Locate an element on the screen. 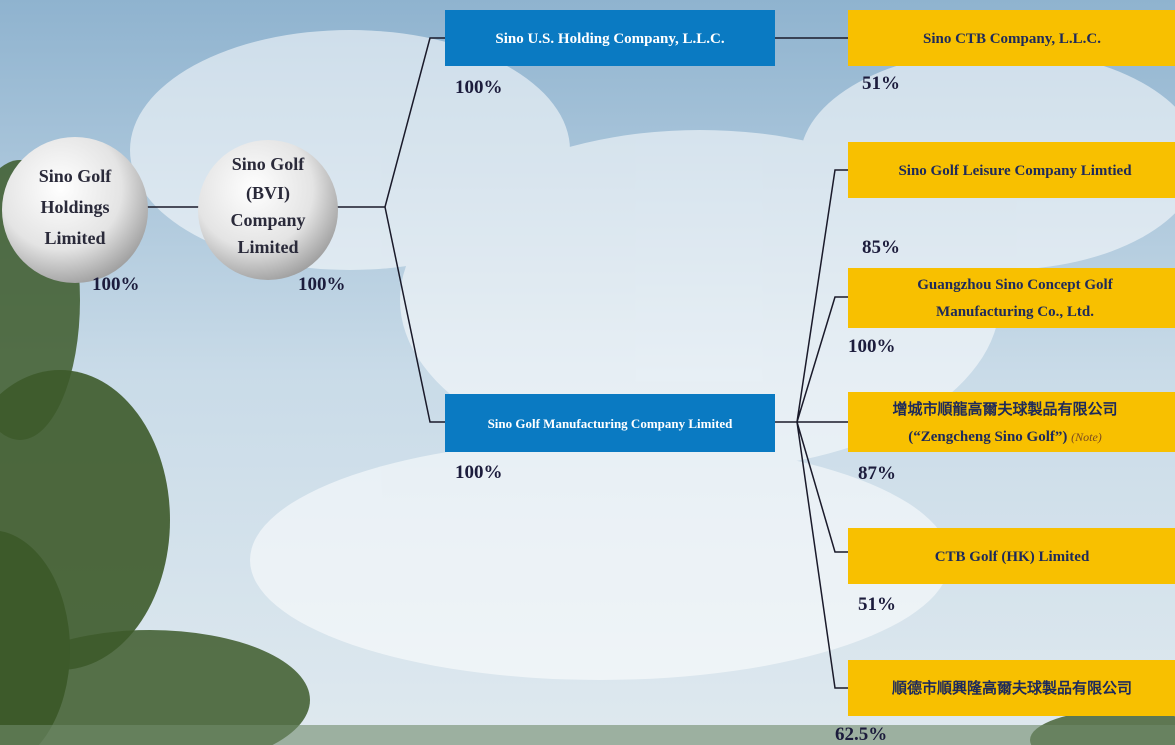 Image resolution: width=1175 pixels, height=745 pixels. node-label: CTB Golf (HK) Limited is located at coordinates (1012, 557).